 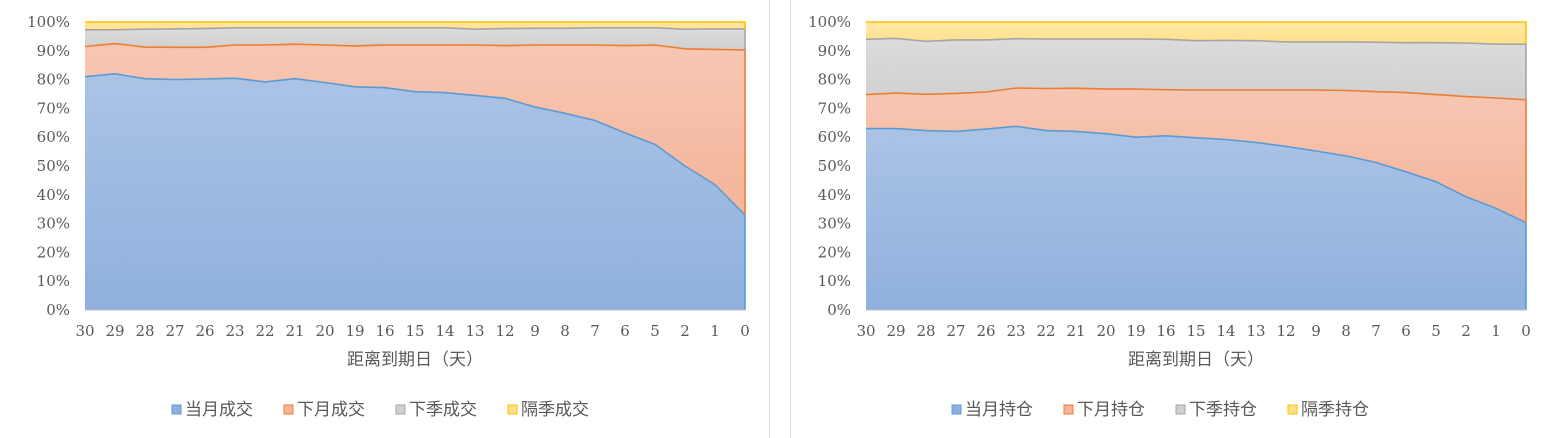 I want to click on legend-label-3: 隔季成交, so click(x=555, y=410).